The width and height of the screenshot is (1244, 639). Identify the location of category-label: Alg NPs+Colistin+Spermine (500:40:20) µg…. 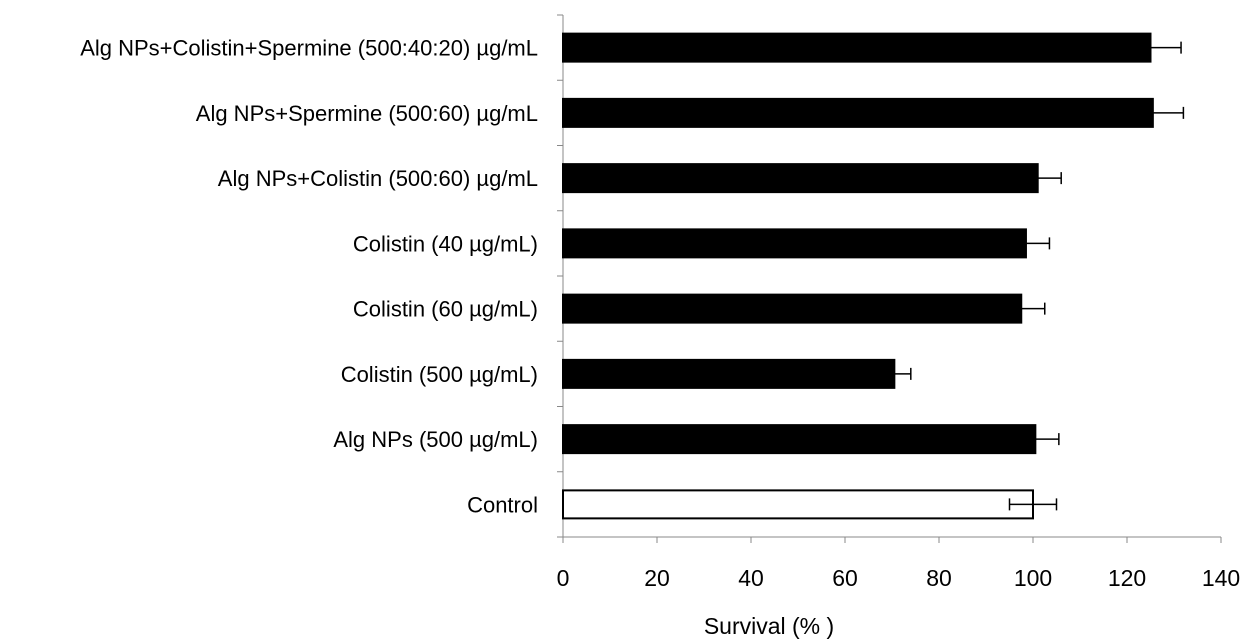
(309, 48).